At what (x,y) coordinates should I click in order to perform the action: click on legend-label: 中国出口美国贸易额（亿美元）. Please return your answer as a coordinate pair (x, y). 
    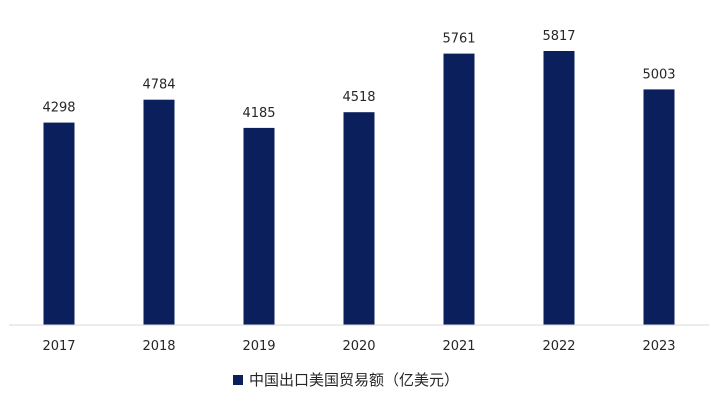
    Looking at the image, I should click on (354, 380).